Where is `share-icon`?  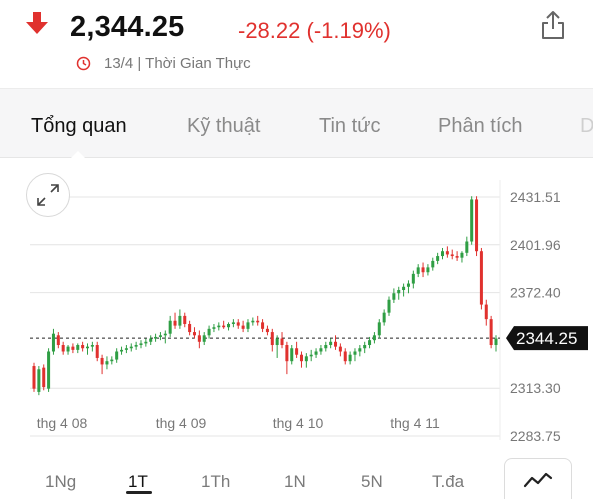
share-icon is located at coordinates (553, 25).